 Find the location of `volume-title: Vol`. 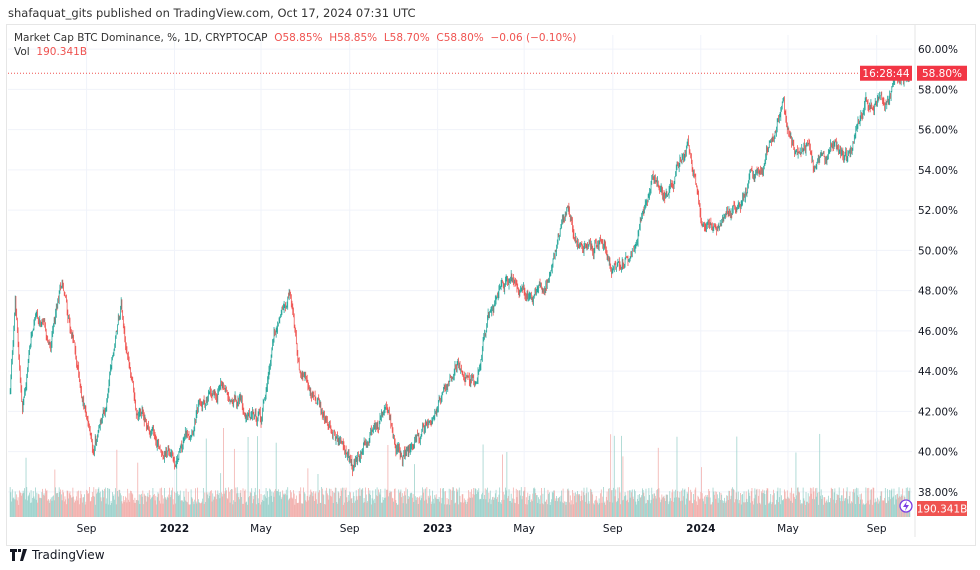

volume-title: Vol is located at coordinates (22, 52).